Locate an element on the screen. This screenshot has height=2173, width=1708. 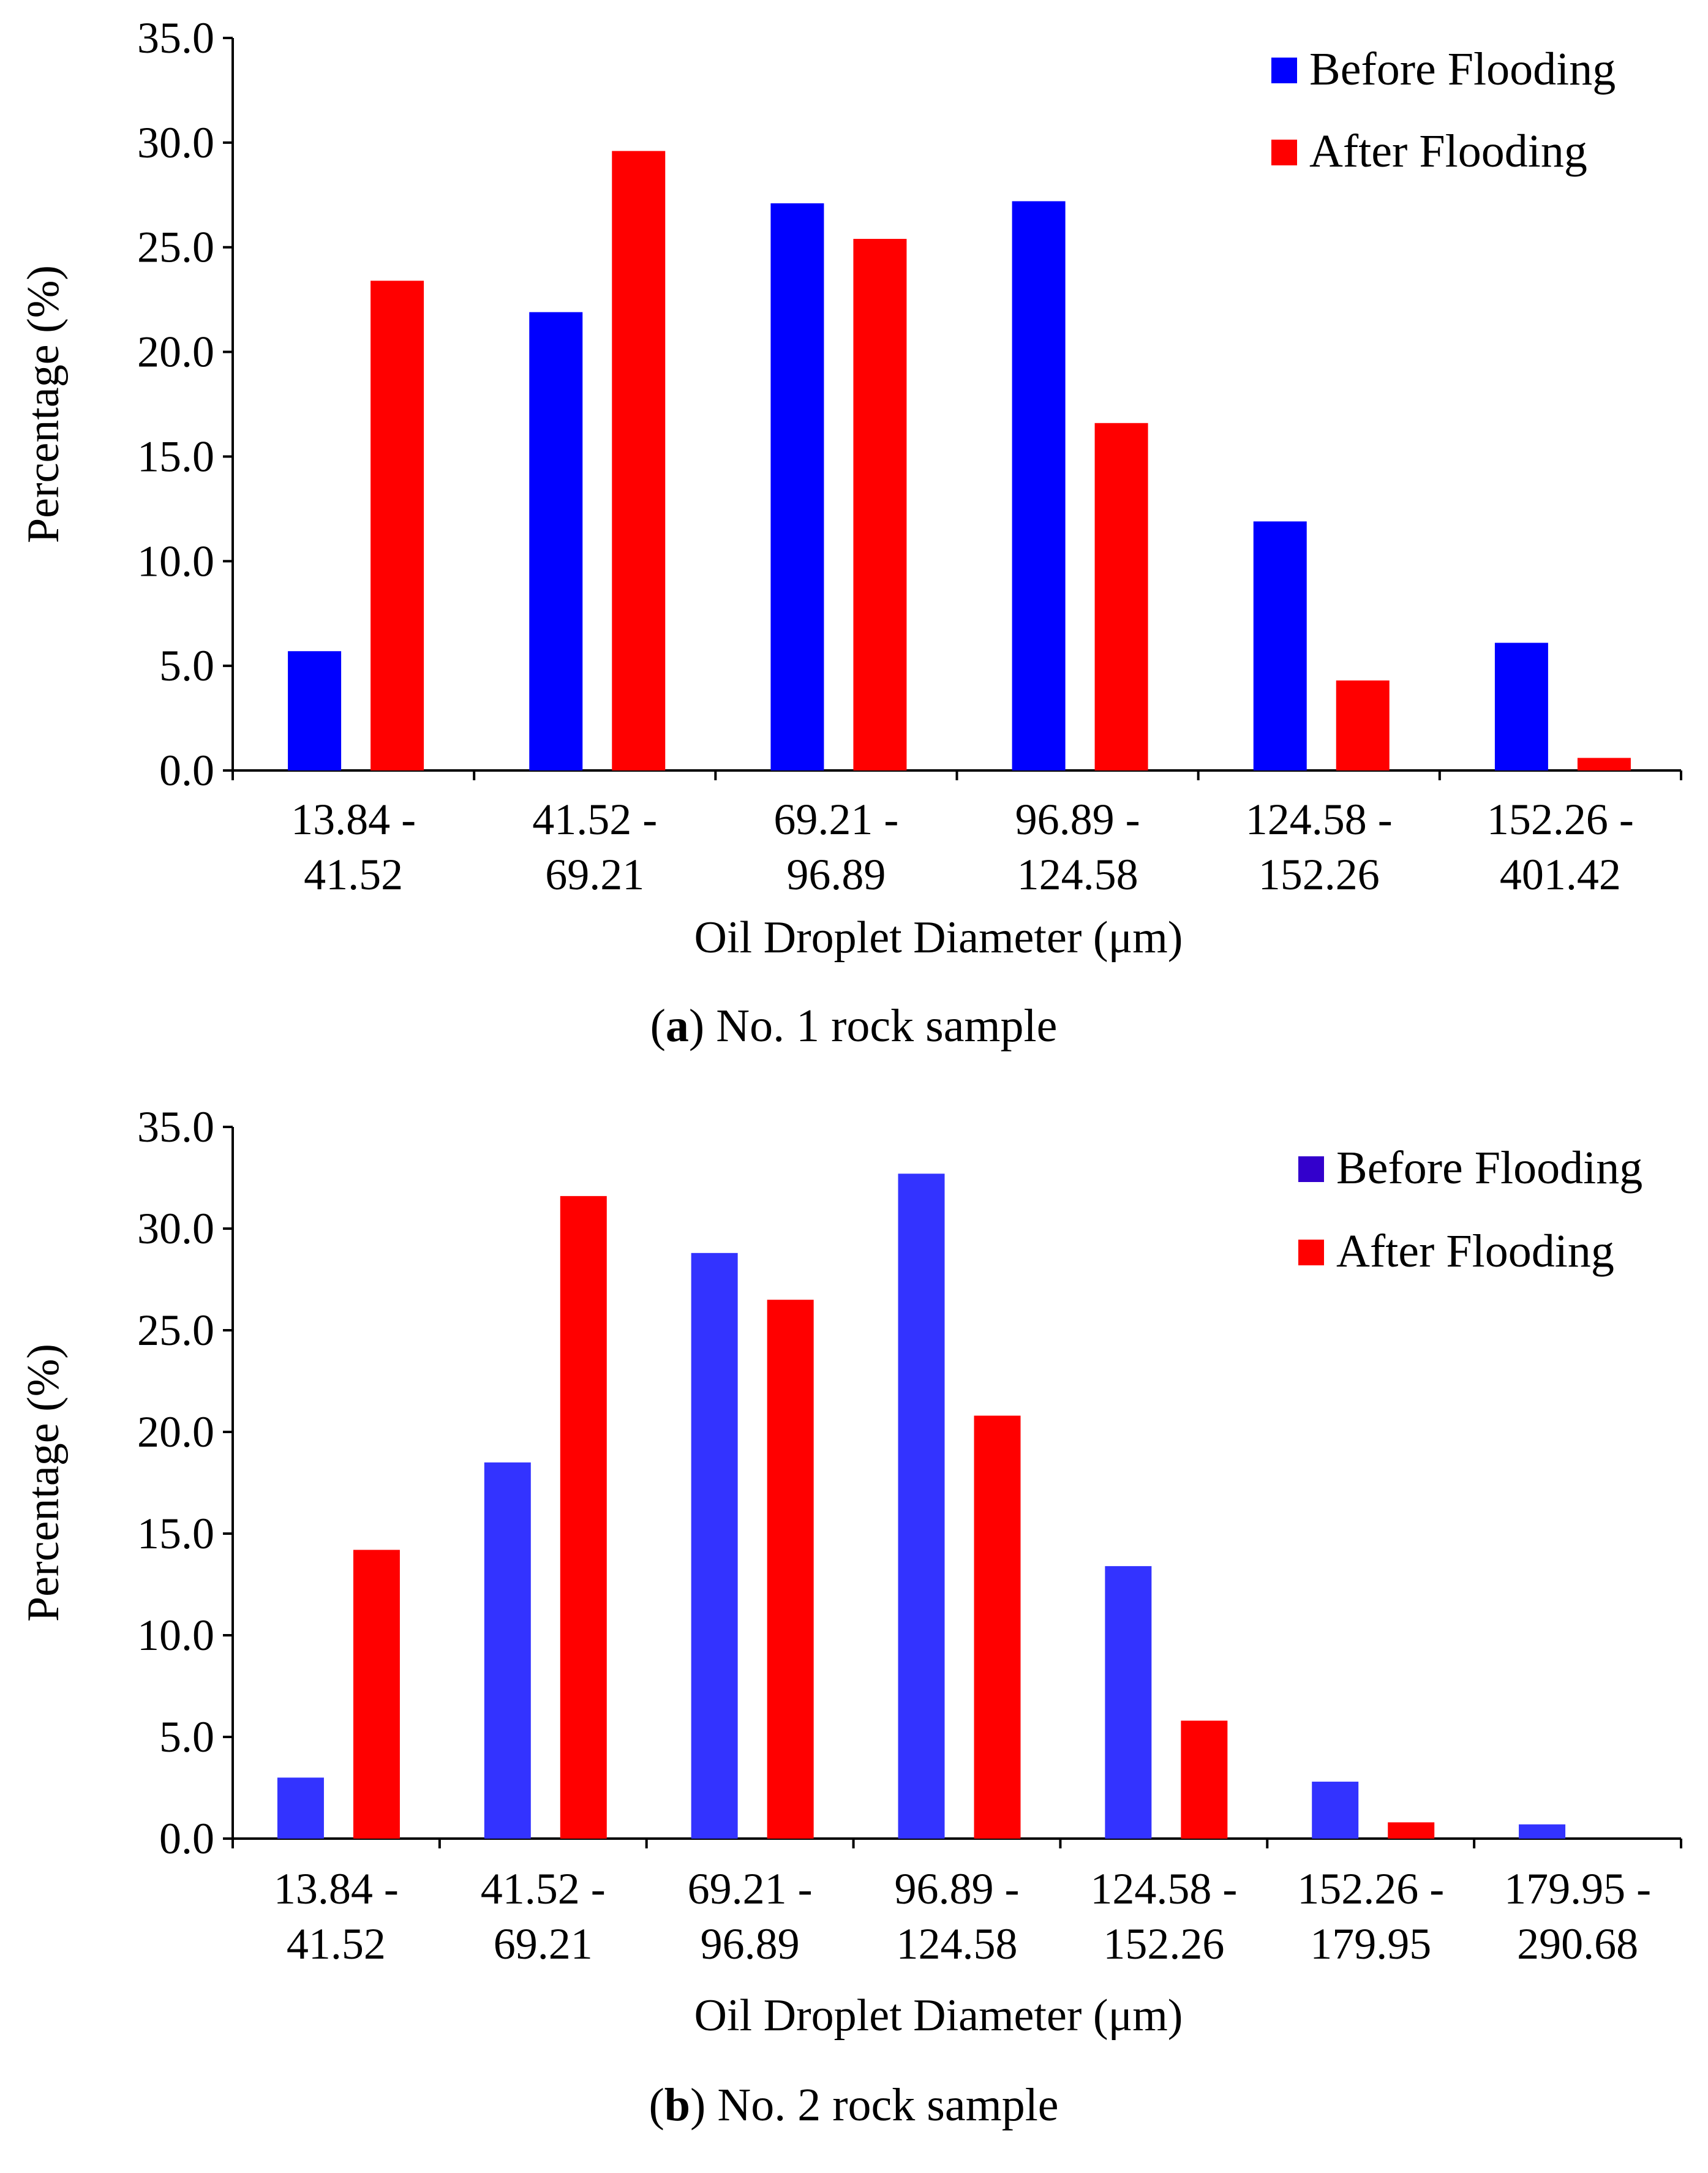
x-tick-label: 179.95 - is located at coordinates (1578, 1888).